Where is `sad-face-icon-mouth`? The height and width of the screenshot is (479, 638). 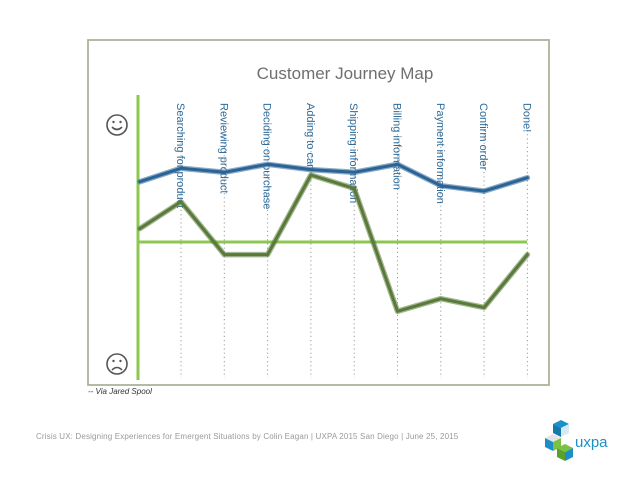
sad-face-icon-mouth is located at coordinates (117, 368).